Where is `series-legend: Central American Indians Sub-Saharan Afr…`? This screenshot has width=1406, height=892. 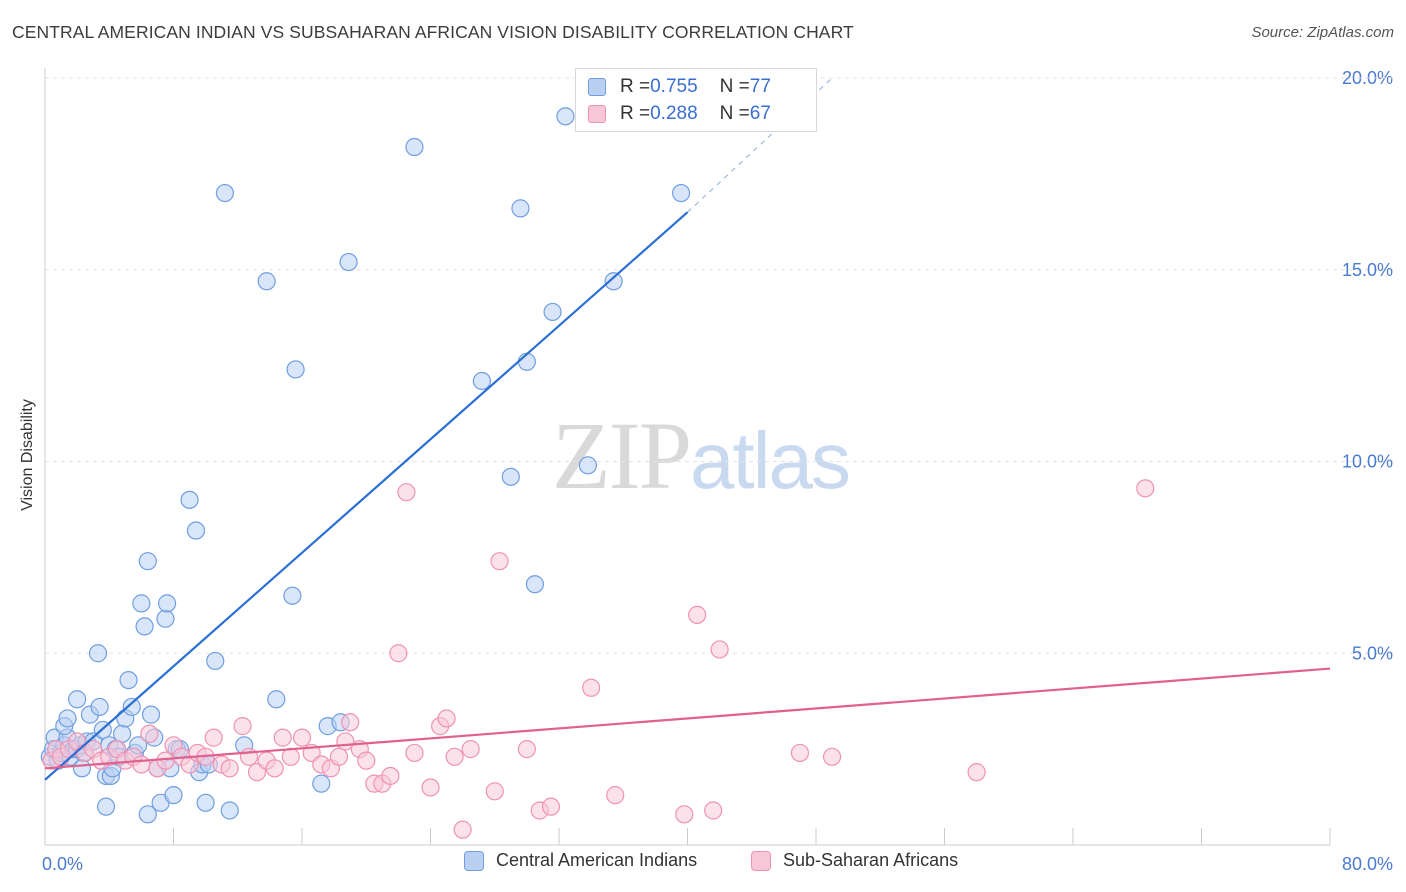
series-legend: Central American Indians Sub-Saharan Afr… is located at coordinates (703, 864).